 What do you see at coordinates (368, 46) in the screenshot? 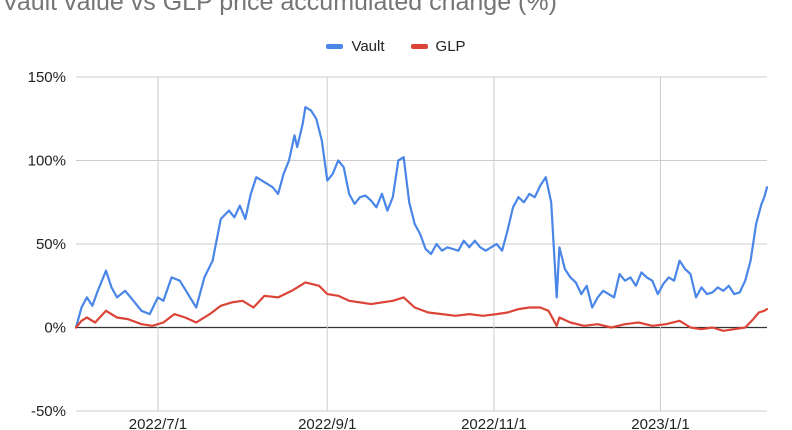
I see `legend-label-vault: Vault` at bounding box center [368, 46].